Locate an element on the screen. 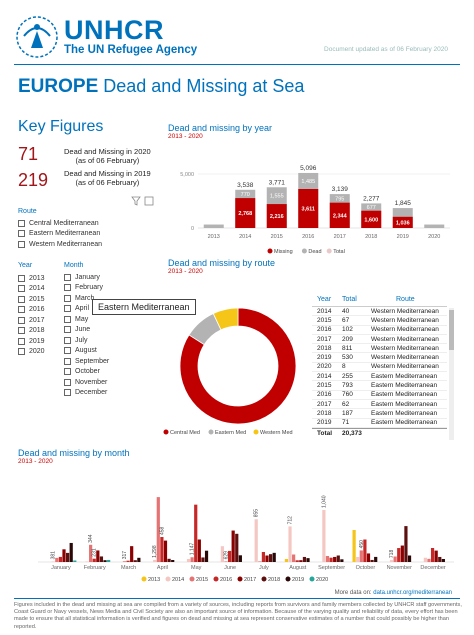  table-row: 2019 530 Western Mediterranean is located at coordinates (379, 358).